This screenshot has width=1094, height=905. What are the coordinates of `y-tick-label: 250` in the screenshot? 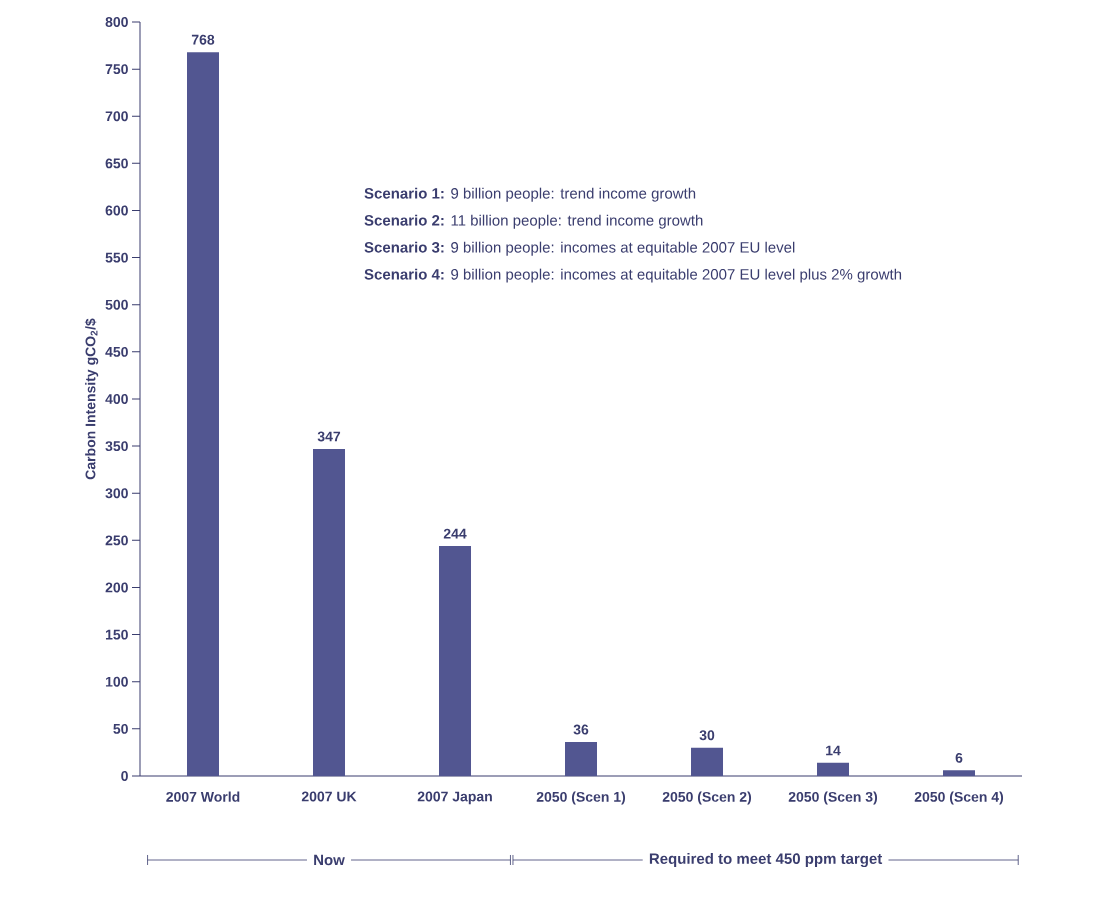 It's located at (116, 540).